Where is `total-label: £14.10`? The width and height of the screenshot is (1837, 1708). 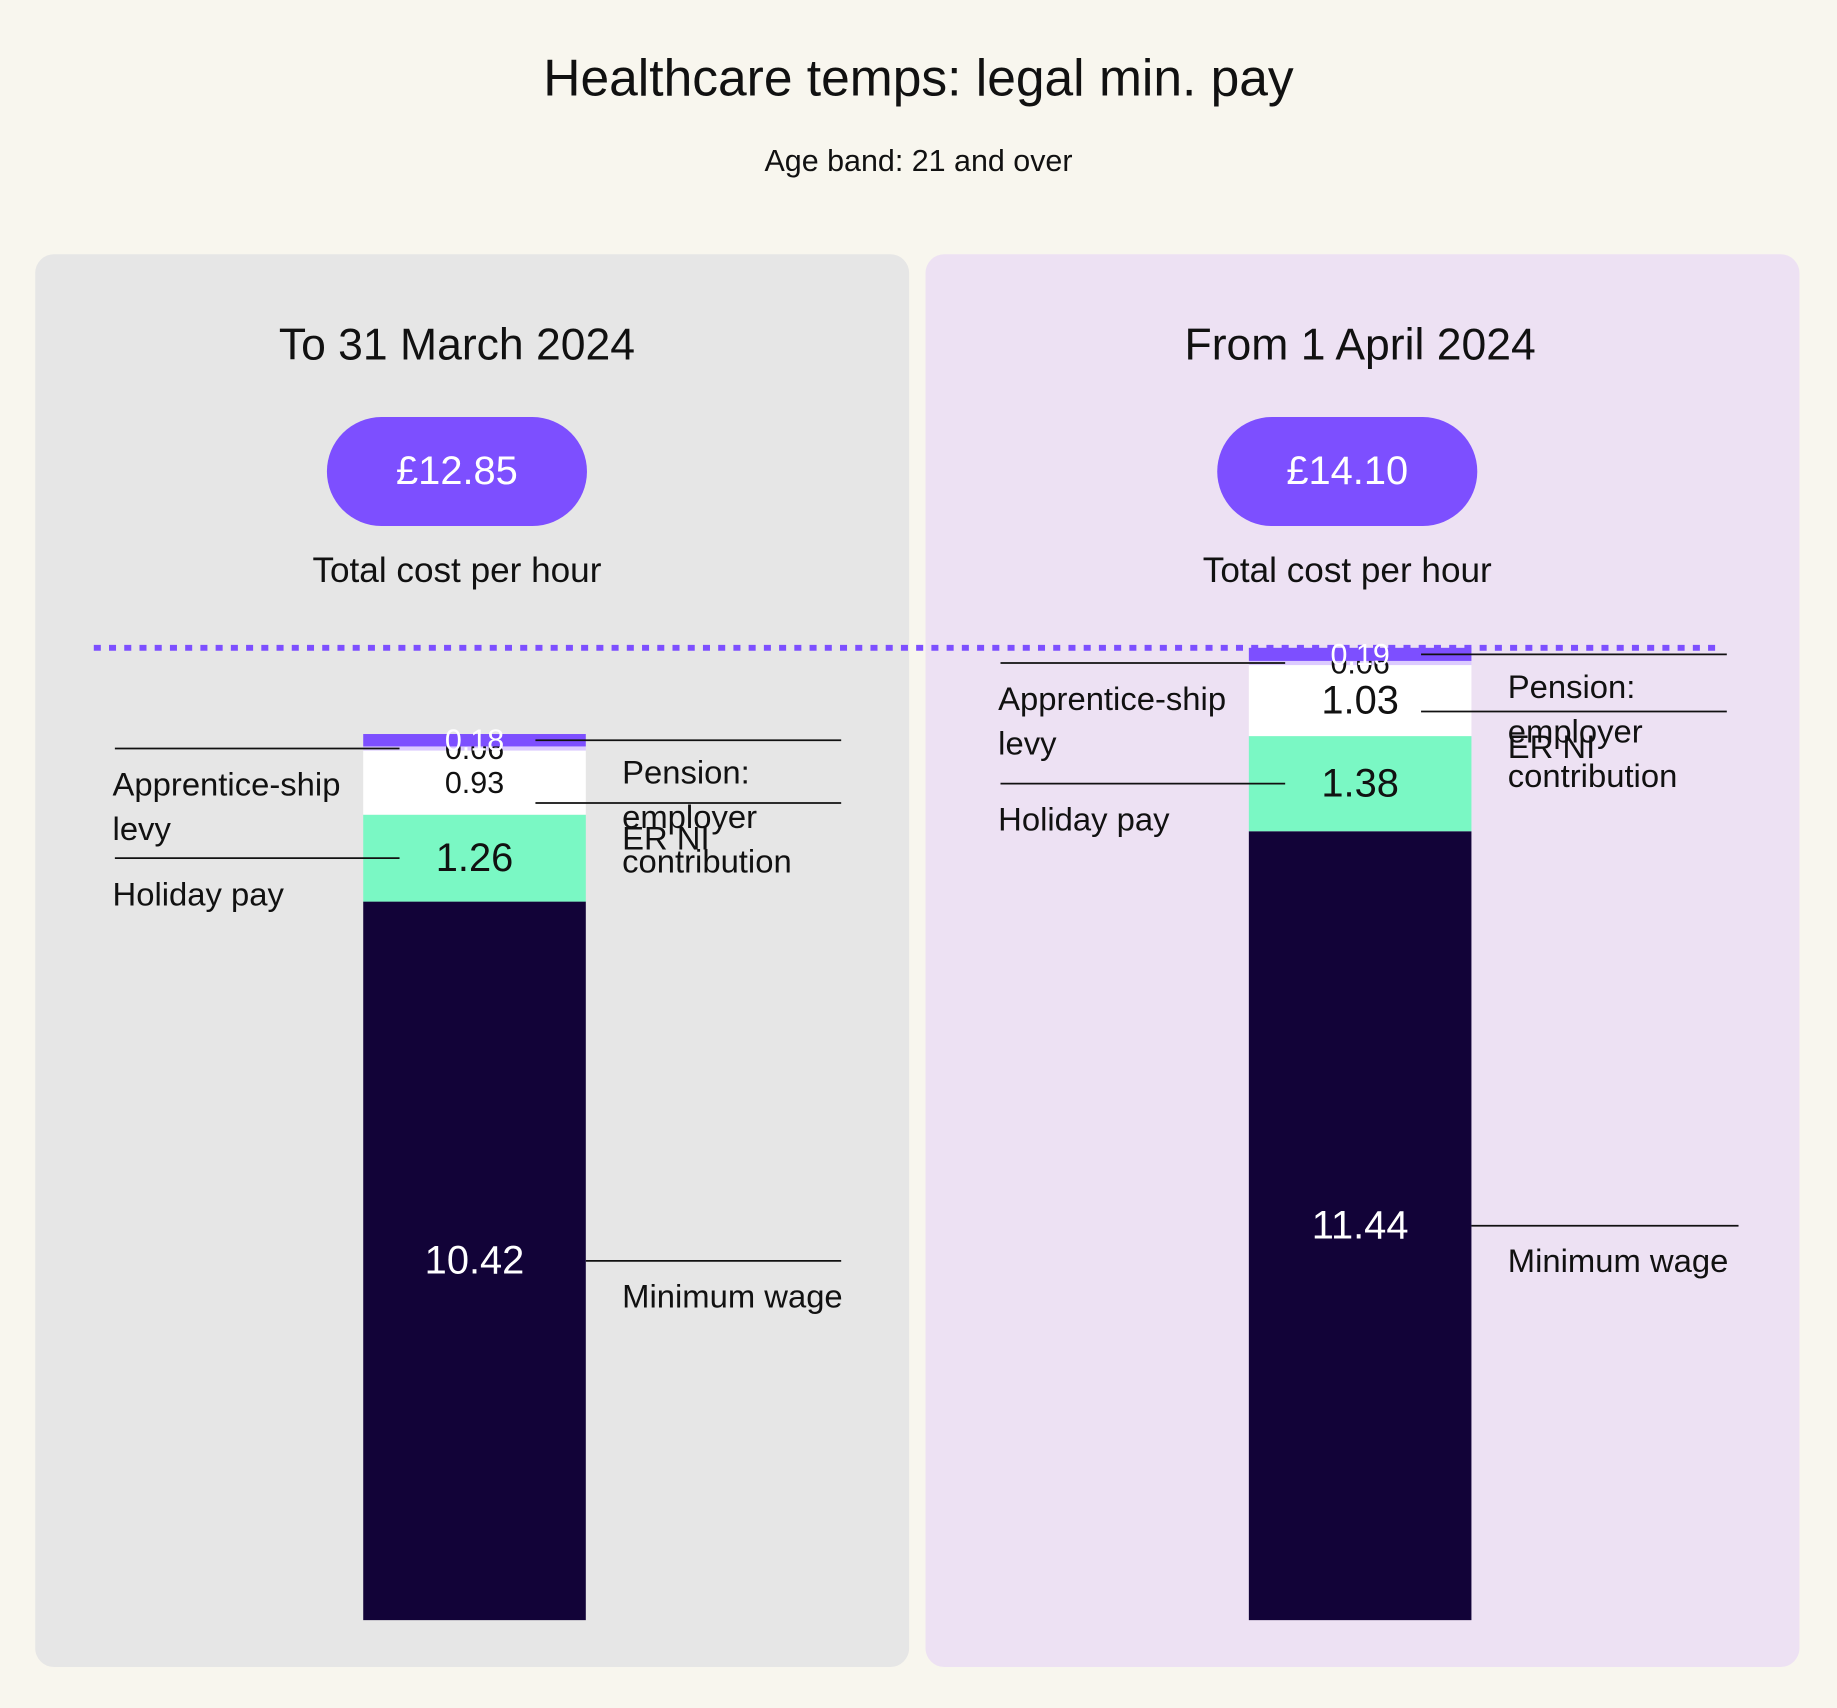 total-label: £14.10 is located at coordinates (1347, 471).